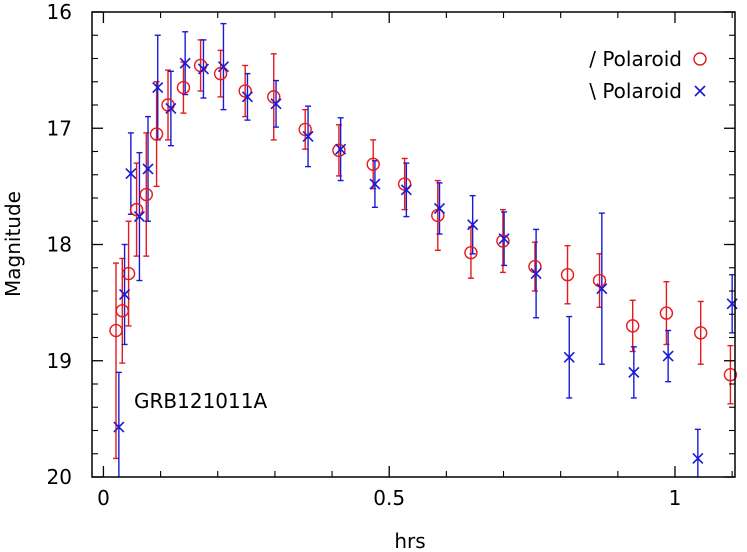  I want to click on legend-label: \ Polaroid, so click(635, 91).